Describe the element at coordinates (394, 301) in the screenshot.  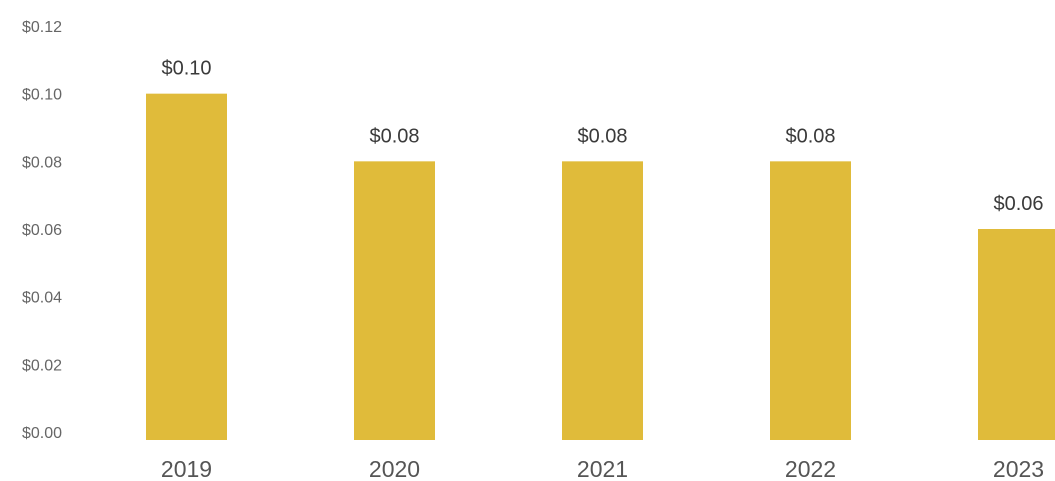
I see `bar-2020` at that location.